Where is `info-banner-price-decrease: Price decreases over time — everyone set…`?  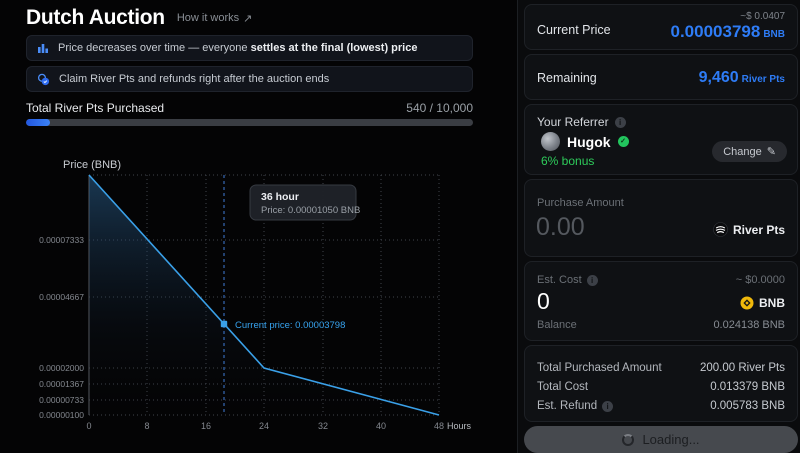 info-banner-price-decrease: Price decreases over time — everyone set… is located at coordinates (249, 48).